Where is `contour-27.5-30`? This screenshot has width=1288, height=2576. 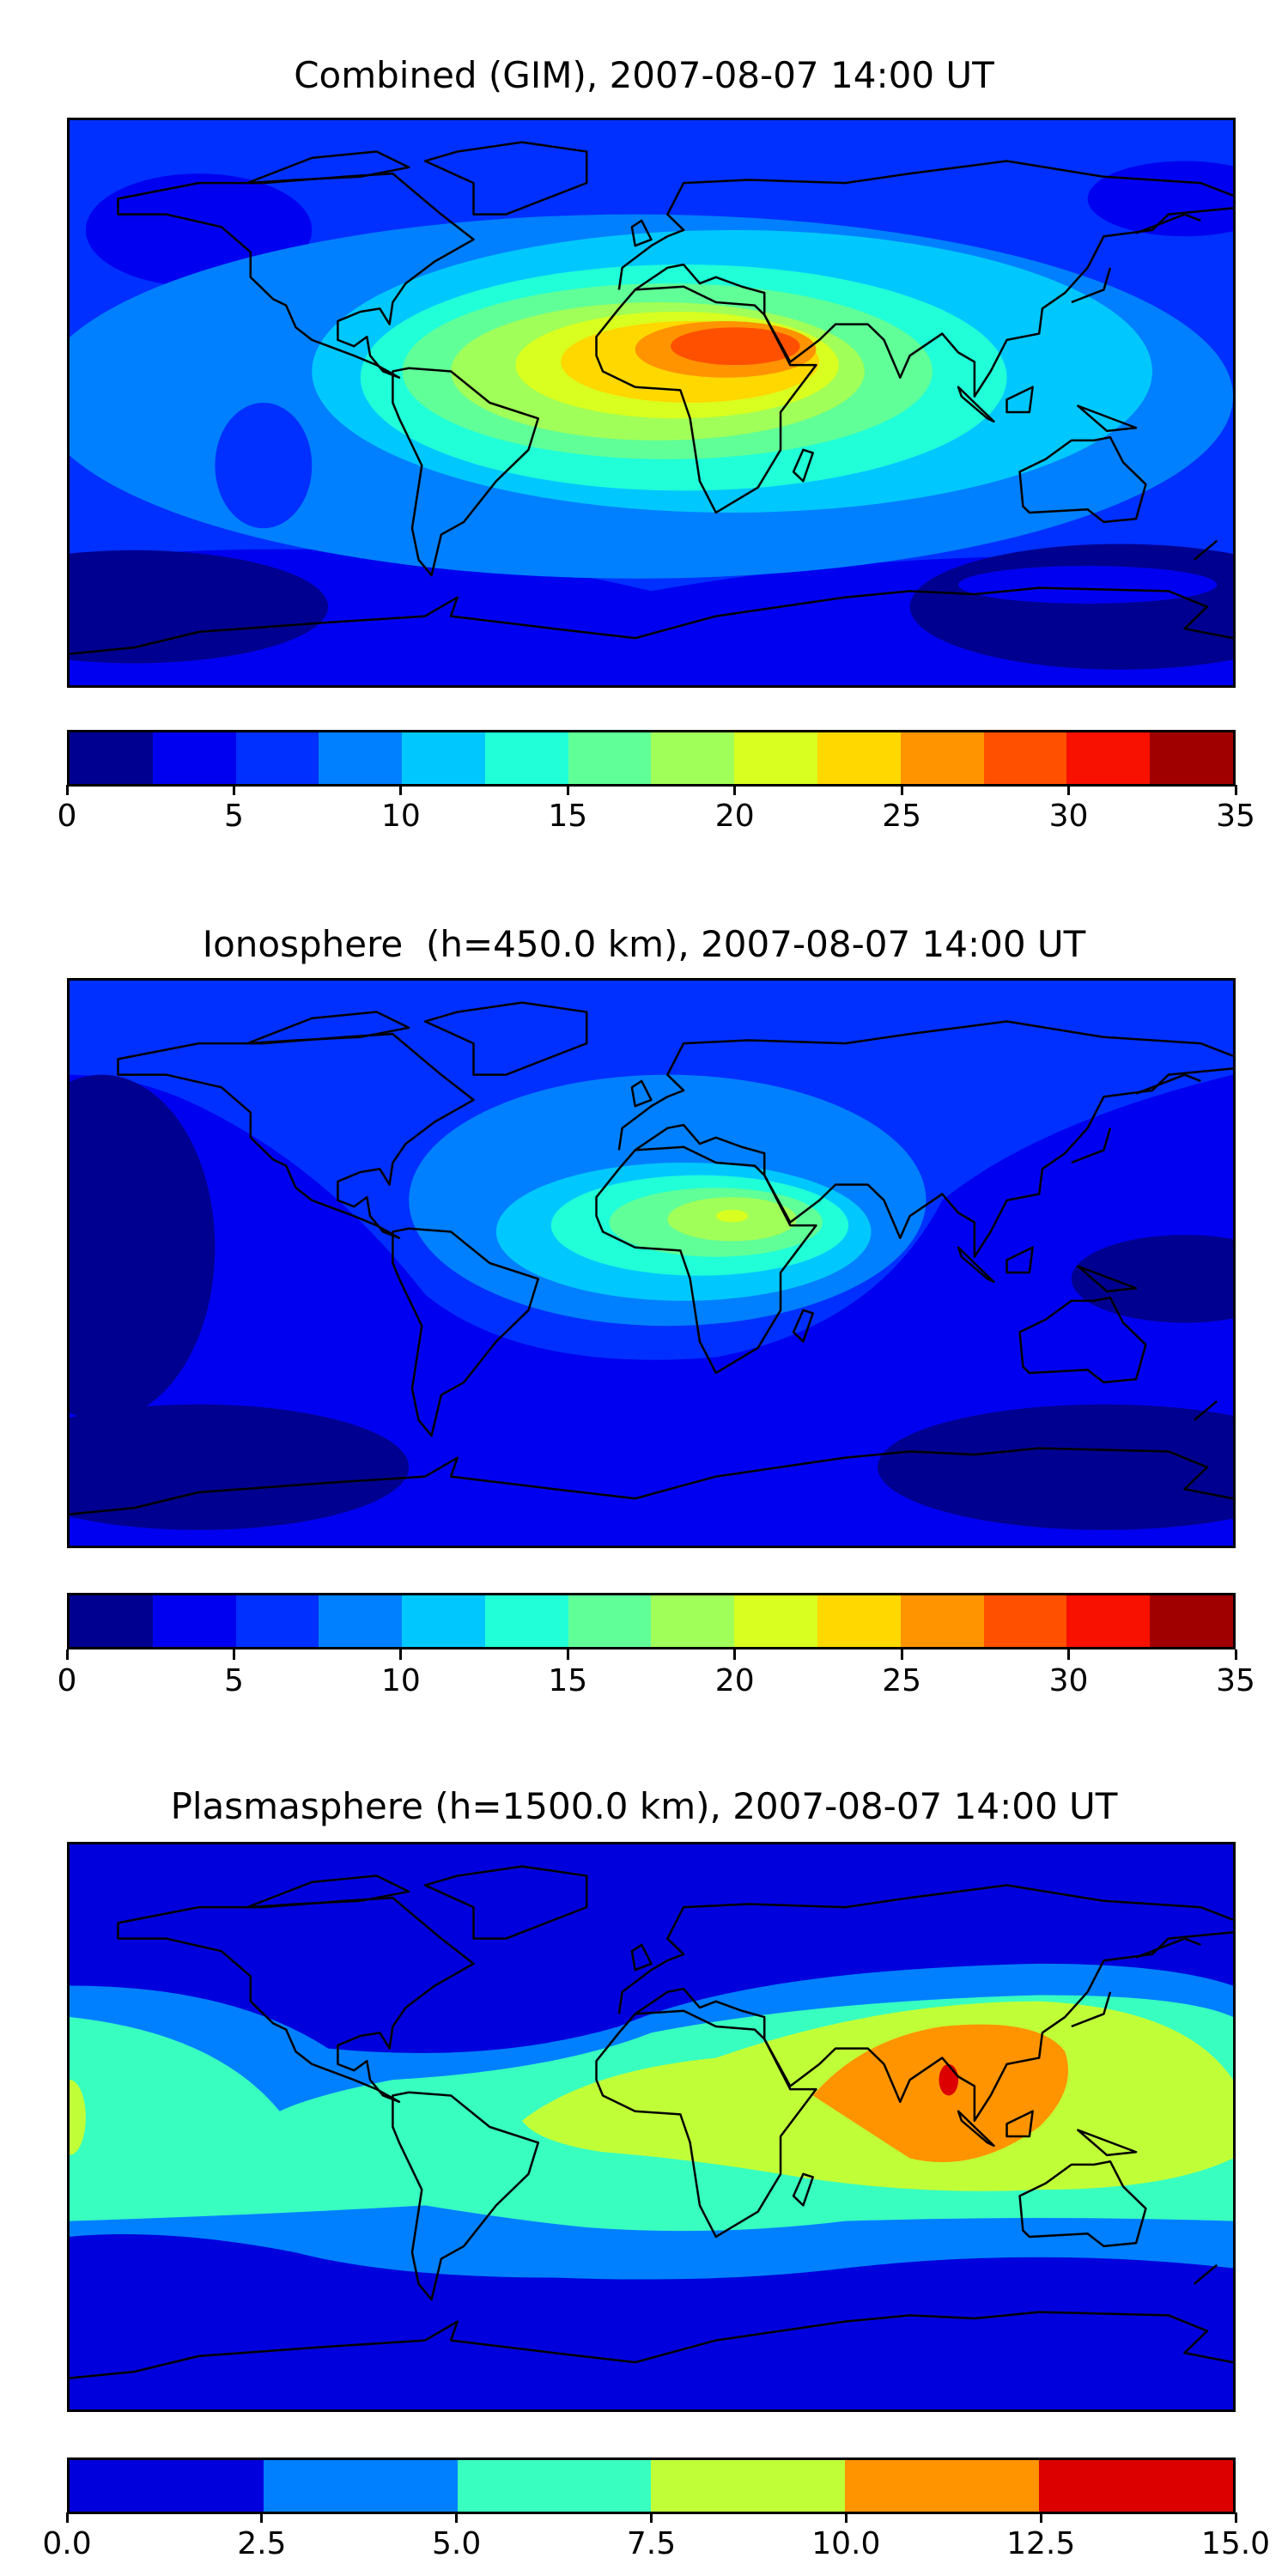
contour-27.5-30 is located at coordinates (735, 346).